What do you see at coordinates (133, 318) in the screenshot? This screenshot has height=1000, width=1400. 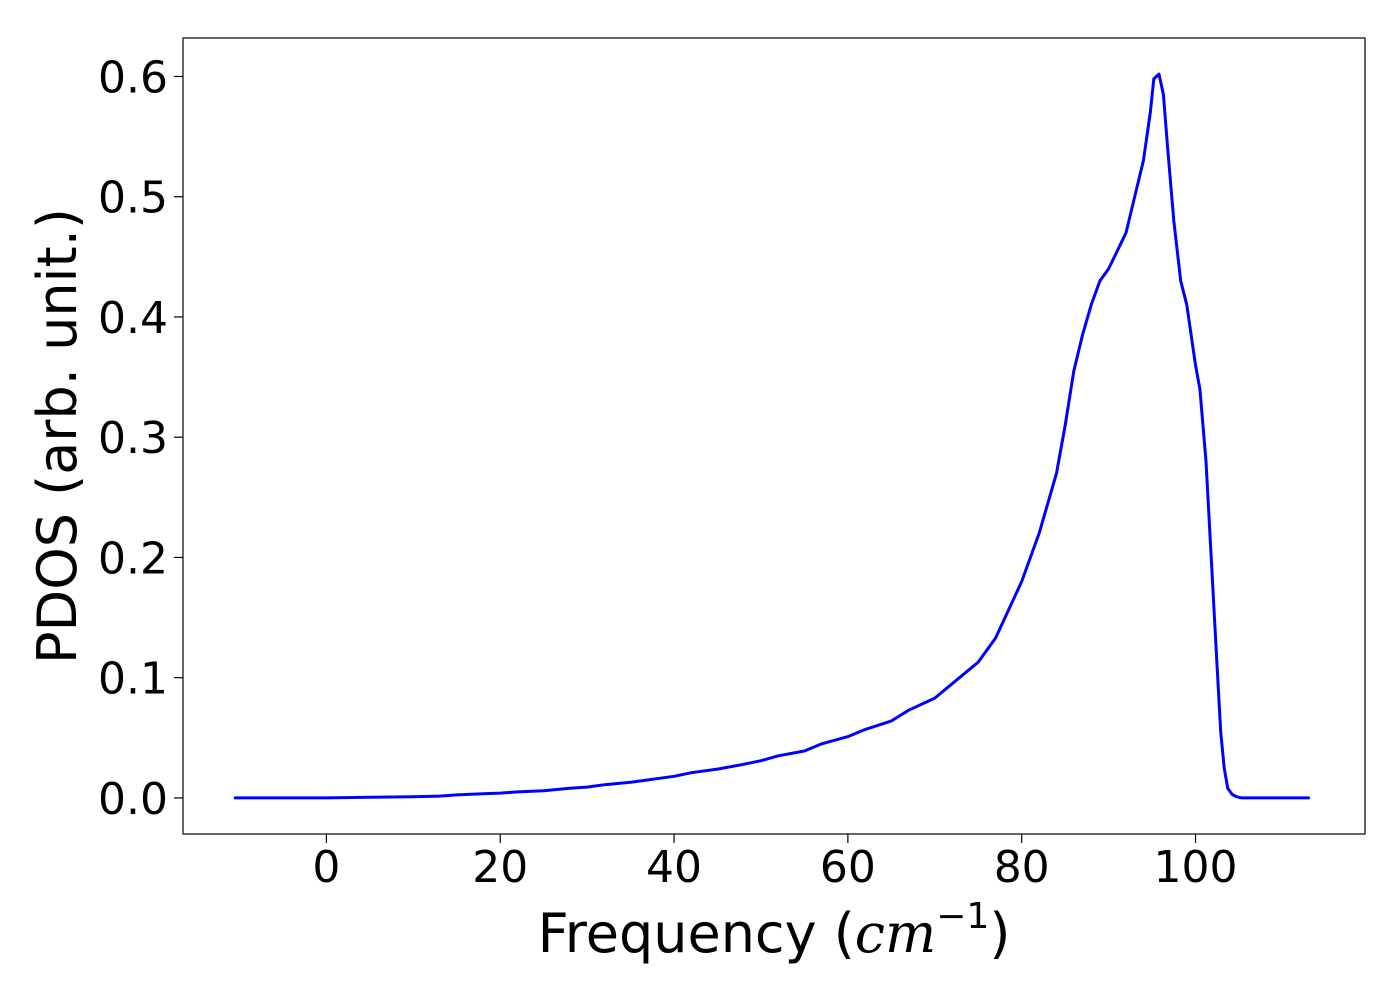 I see `y-tick-label: 0.4` at bounding box center [133, 318].